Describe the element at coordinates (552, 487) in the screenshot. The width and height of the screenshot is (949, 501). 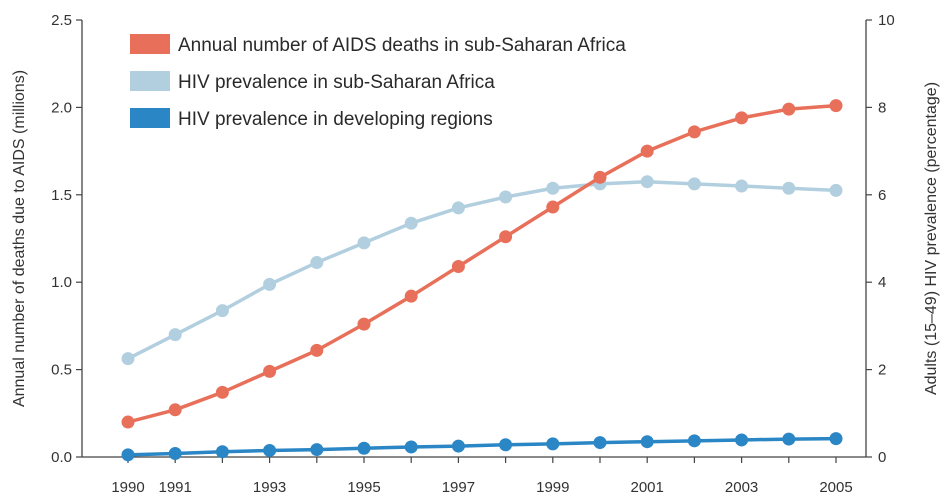
I see `x-tick-label: 1999` at that location.